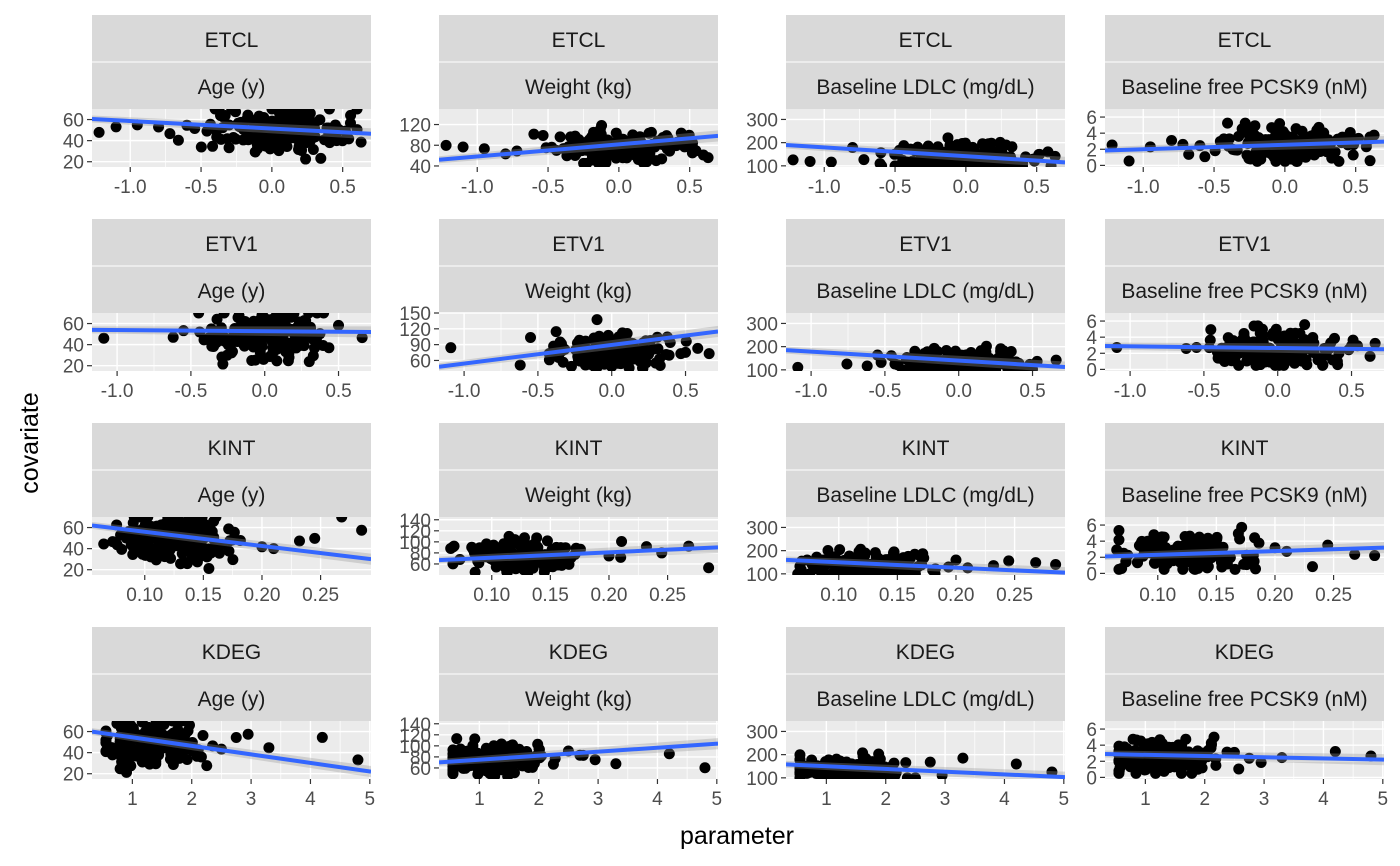 The width and height of the screenshot is (1400, 866). Describe the element at coordinates (717, 799) in the screenshot. I see `x-tick-label: 5` at that location.